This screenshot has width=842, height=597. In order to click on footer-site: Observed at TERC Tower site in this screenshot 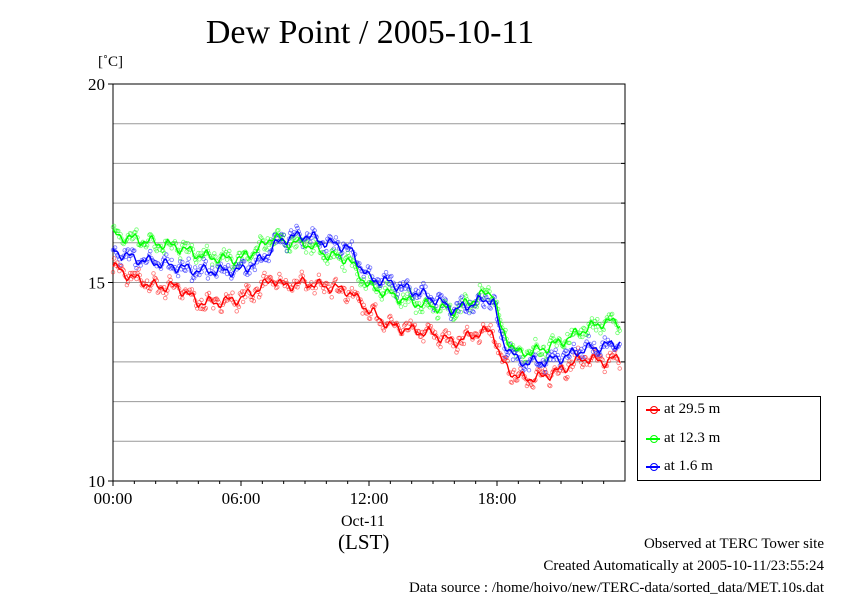, I will do `click(733, 544)`.